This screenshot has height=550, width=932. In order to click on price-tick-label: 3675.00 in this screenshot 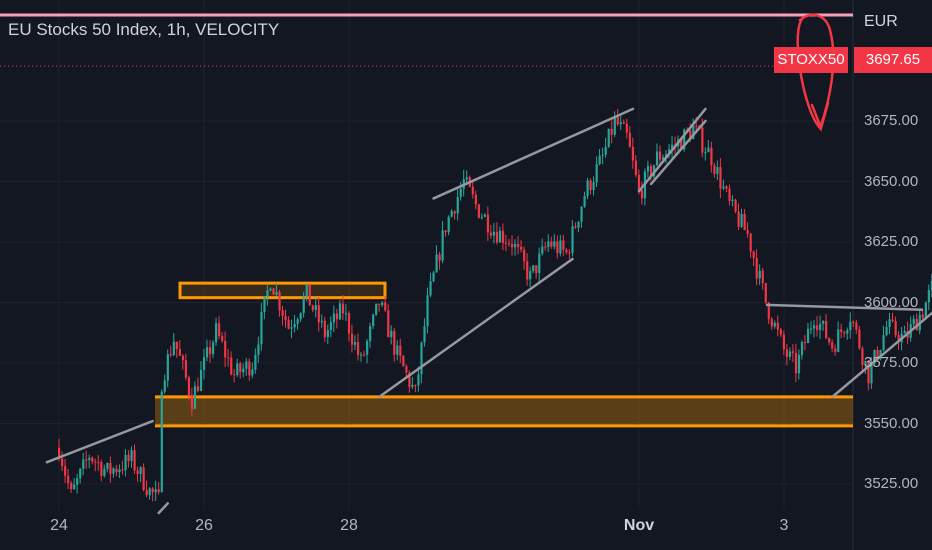, I will do `click(891, 120)`.